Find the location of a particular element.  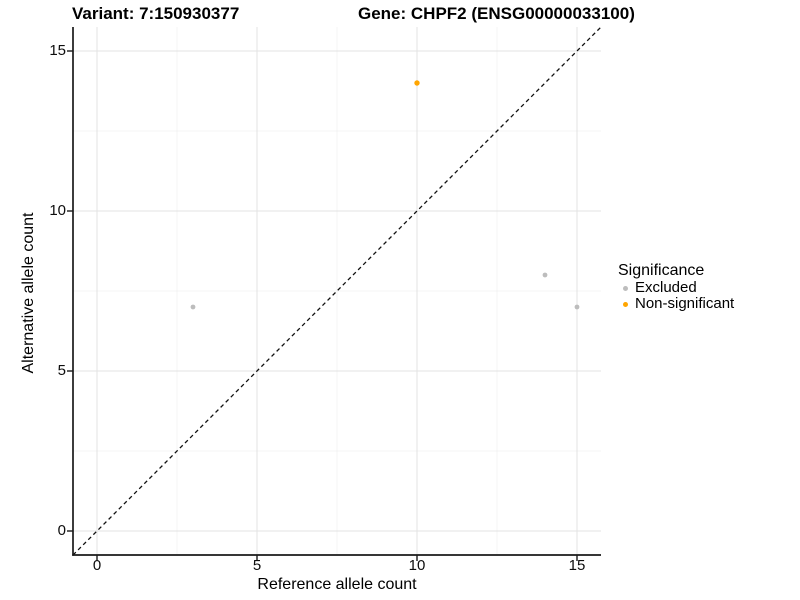

y-tick-label: 15 is located at coordinates (57, 50).